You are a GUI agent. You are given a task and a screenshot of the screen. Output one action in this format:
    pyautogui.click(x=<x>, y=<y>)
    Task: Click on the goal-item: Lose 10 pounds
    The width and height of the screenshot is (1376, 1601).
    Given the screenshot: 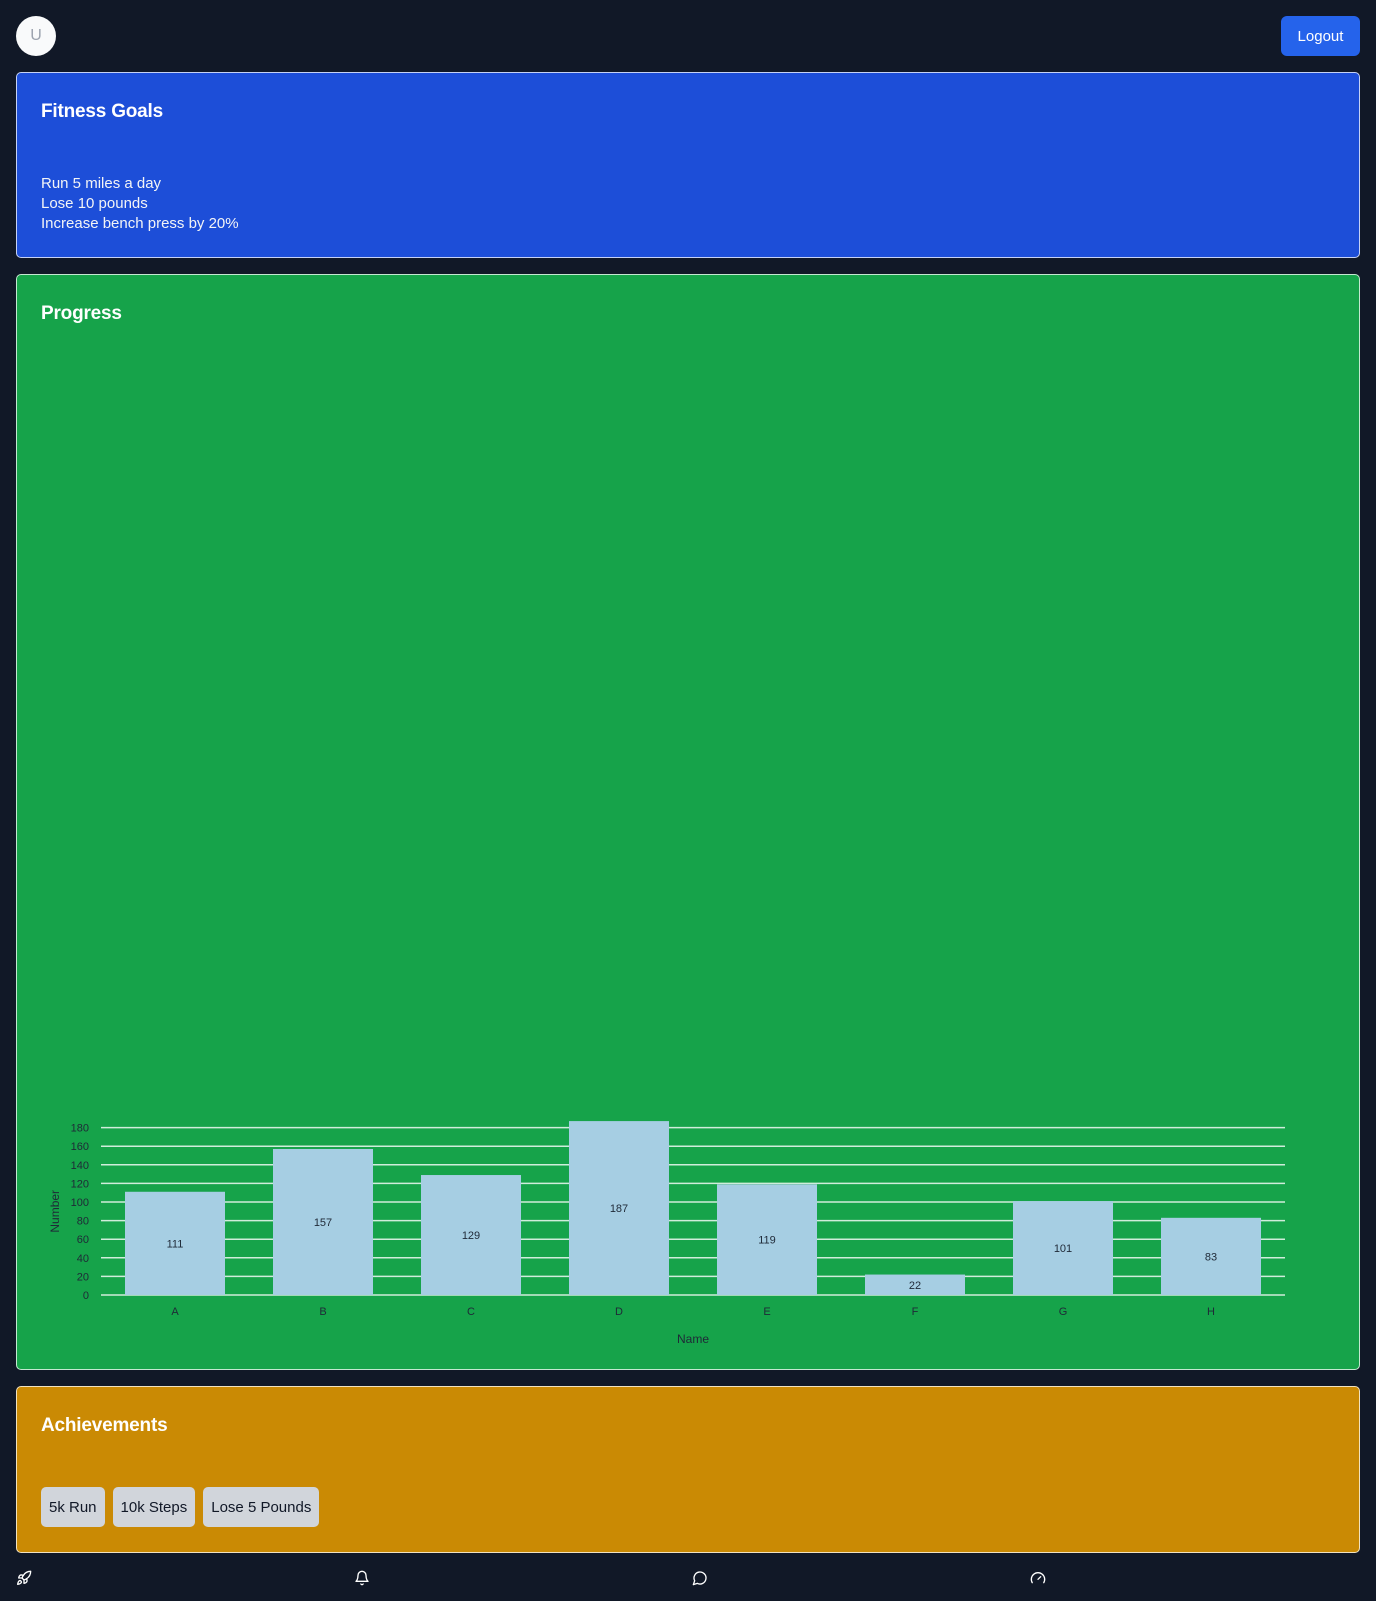 What is the action you would take?
    pyautogui.click(x=94, y=203)
    